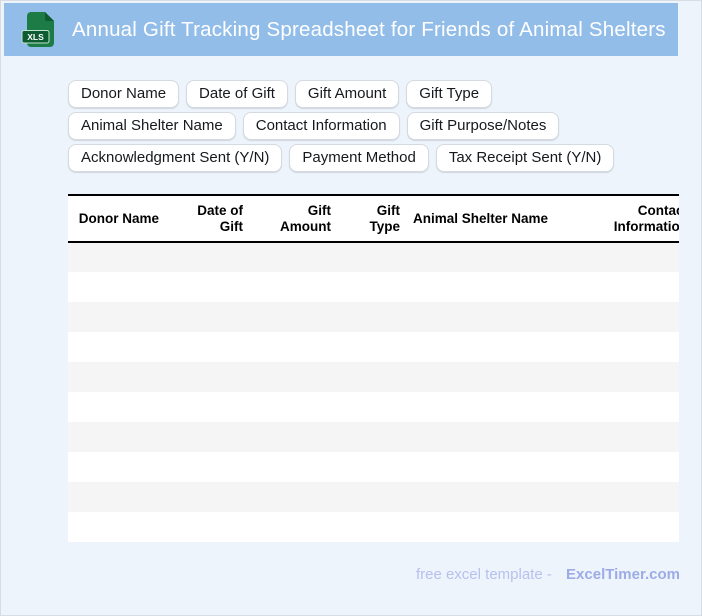 This screenshot has width=702, height=616. I want to click on footer: free excel template - ExcelTimer.com, so click(548, 574).